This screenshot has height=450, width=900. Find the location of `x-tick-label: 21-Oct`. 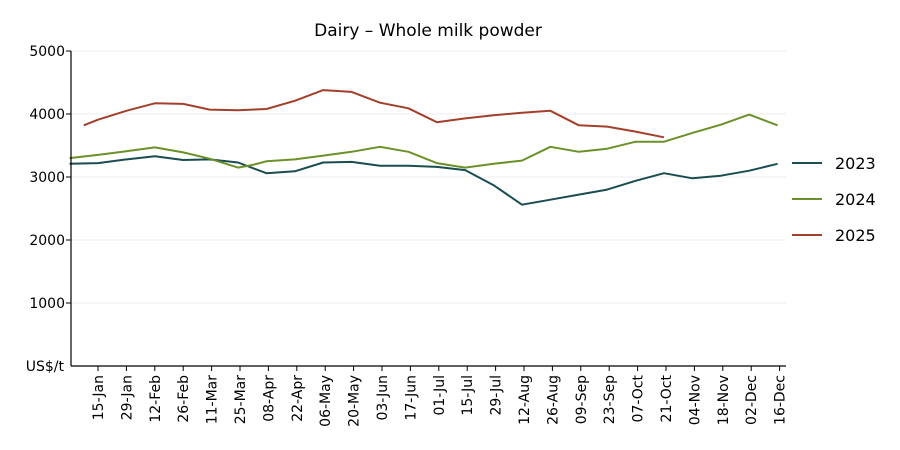

x-tick-label: 21-Oct is located at coordinates (667, 398).